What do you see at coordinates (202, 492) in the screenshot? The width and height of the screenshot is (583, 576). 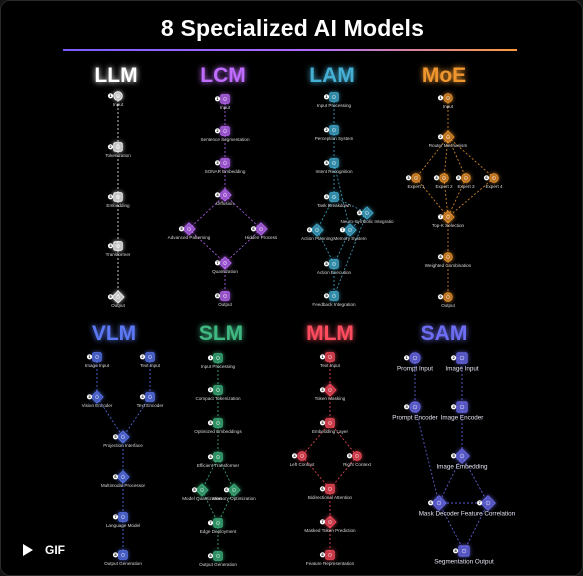 I see `node-model-quantization: 5 Model Quantization` at bounding box center [202, 492].